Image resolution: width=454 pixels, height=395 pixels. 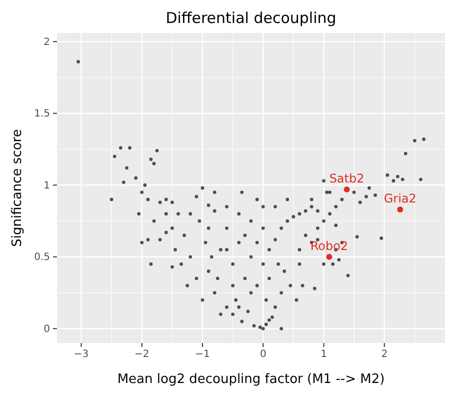 I want to click on annotation: Robo2, so click(x=329, y=245).